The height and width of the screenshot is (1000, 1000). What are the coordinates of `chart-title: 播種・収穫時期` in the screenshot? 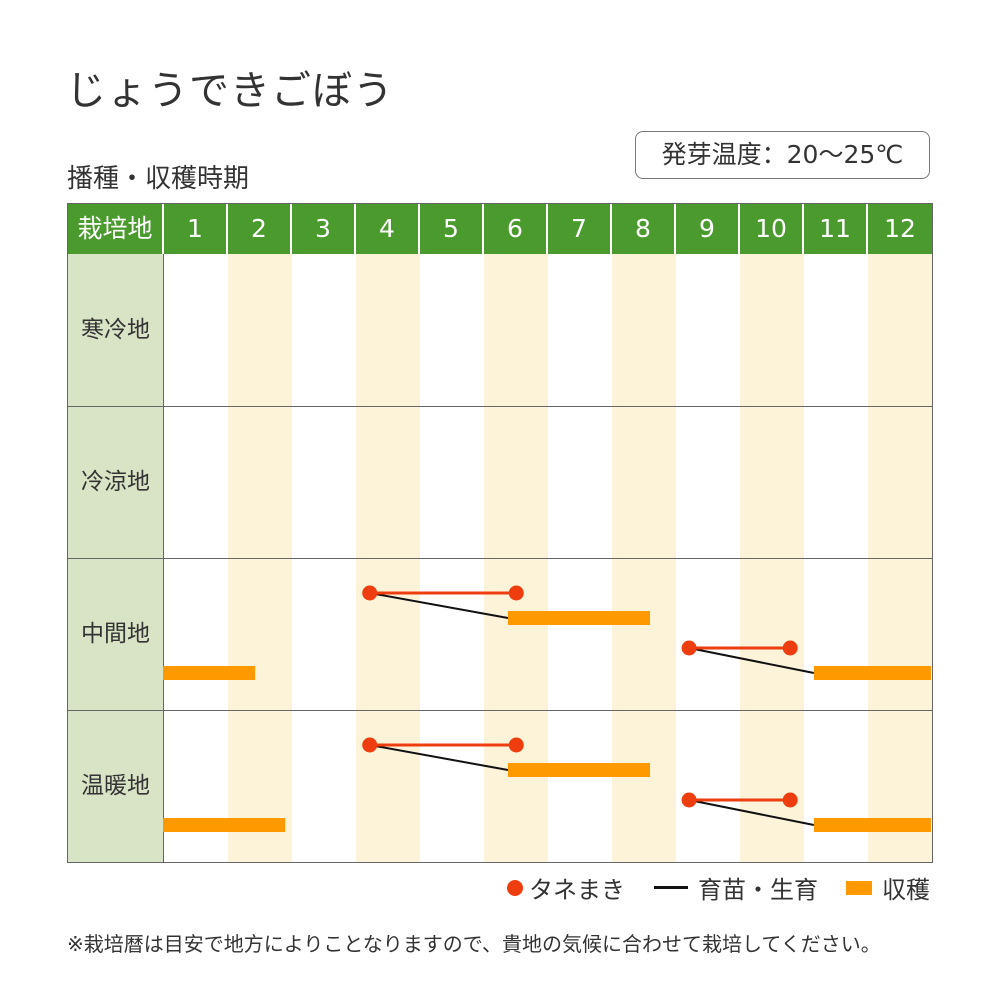 It's located at (158, 179).